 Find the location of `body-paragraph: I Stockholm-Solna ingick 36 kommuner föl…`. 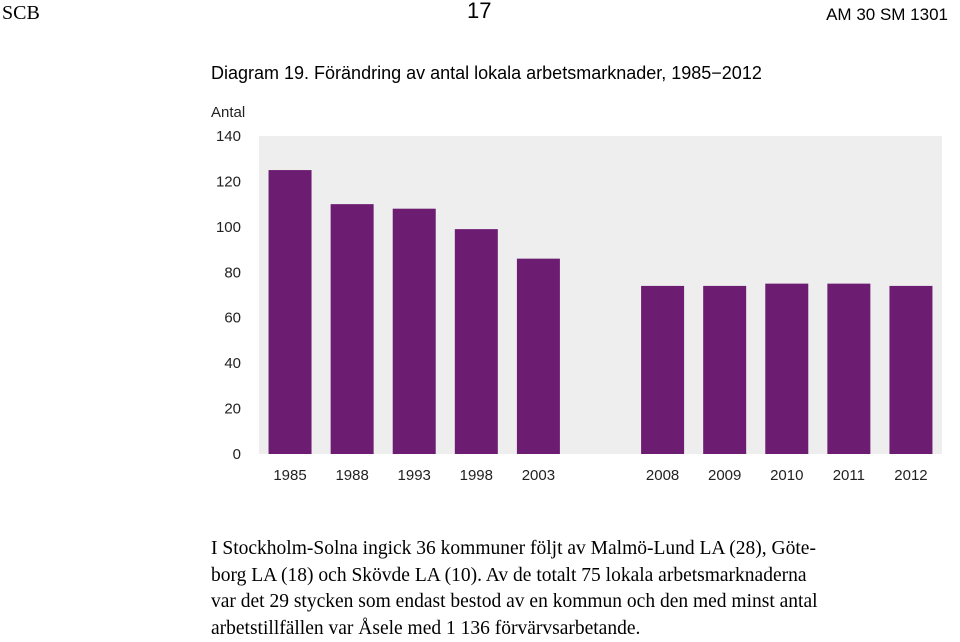

body-paragraph: I Stockholm-Solna ingick 36 kommuner föl… is located at coordinates (581, 589).